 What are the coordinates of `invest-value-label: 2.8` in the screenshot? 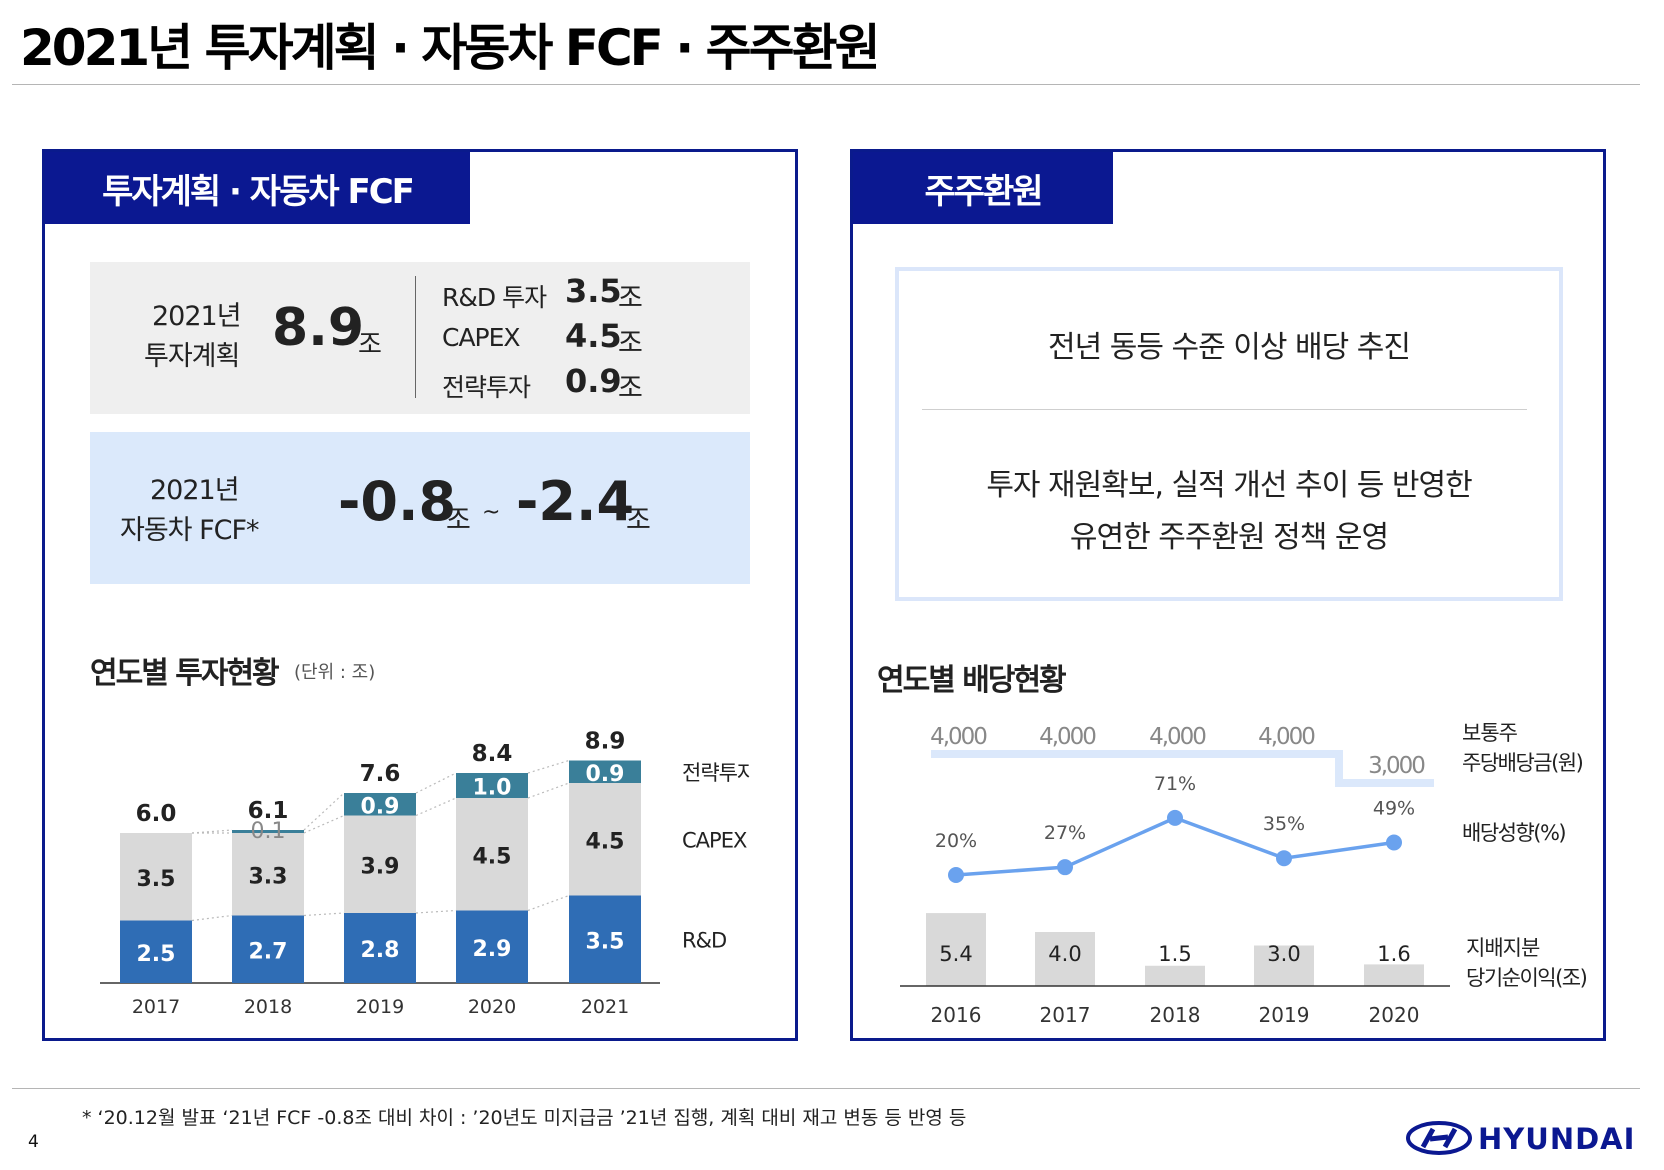 It's located at (380, 950).